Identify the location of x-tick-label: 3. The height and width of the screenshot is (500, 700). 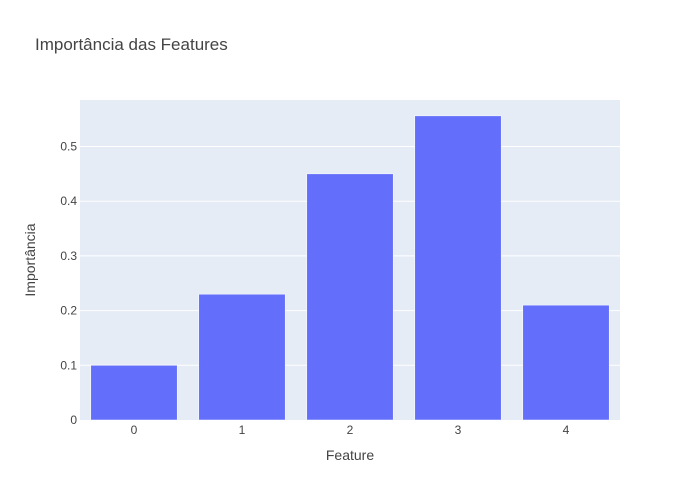
(458, 430).